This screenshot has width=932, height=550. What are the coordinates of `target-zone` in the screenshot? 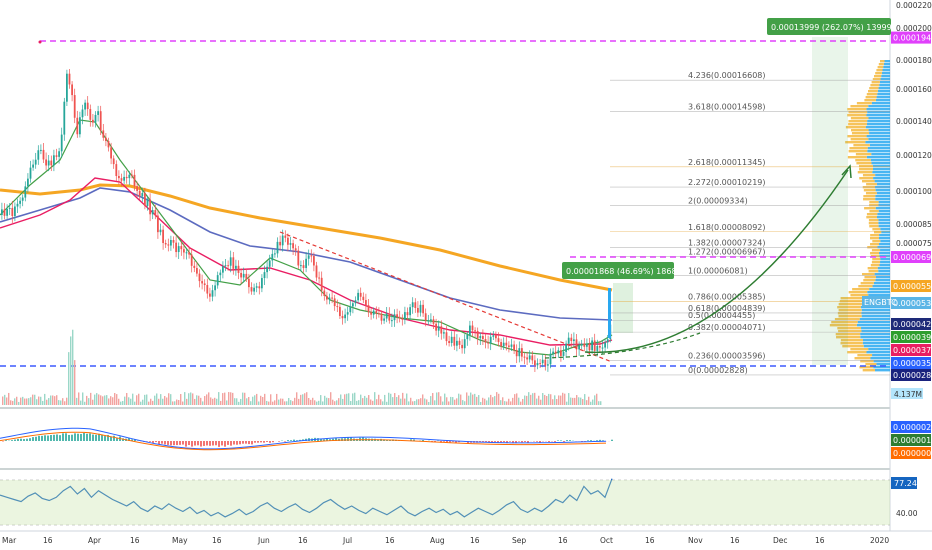 It's located at (830, 201).